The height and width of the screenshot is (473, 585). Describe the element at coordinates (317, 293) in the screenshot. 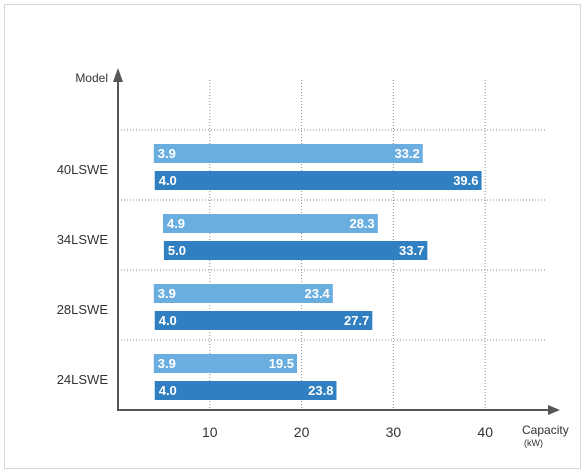

I see `bar-end-label: 23.4` at that location.